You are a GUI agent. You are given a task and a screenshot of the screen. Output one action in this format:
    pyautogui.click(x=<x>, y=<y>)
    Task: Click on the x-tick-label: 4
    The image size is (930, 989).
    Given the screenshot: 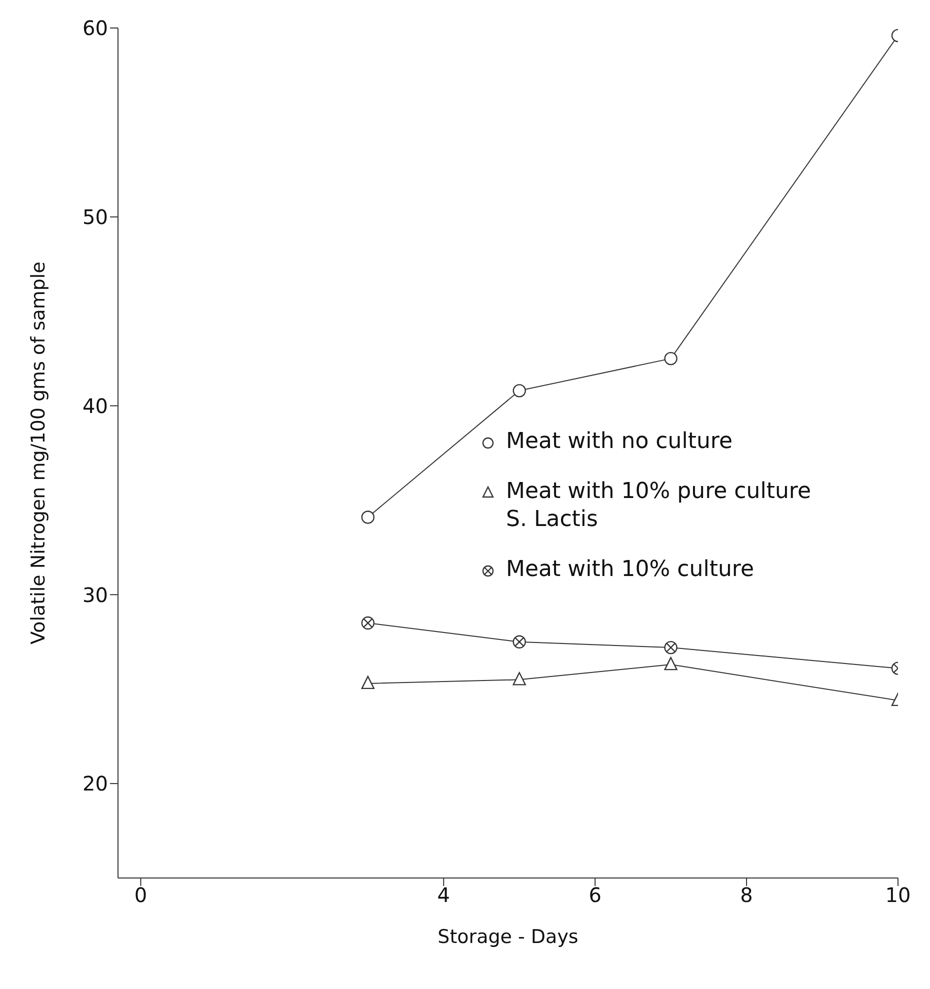 What is the action you would take?
    pyautogui.click(x=443, y=895)
    